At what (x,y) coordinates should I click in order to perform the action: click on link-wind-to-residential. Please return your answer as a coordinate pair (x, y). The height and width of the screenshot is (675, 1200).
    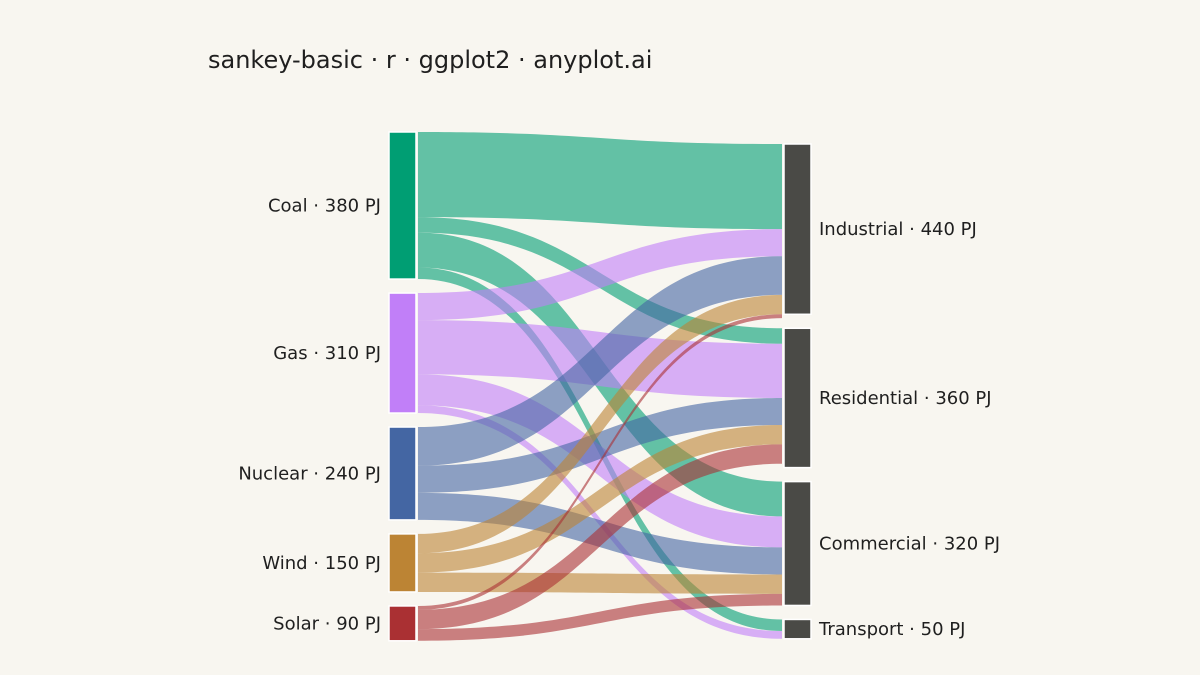
    Looking at the image, I should click on (600, 499).